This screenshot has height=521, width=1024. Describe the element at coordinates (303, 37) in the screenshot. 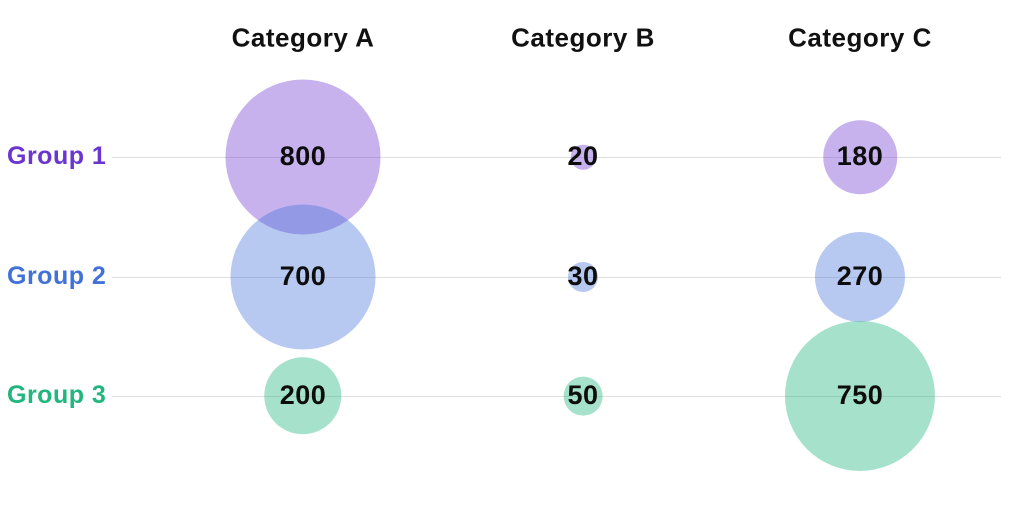

I see `category-header: Category A` at that location.